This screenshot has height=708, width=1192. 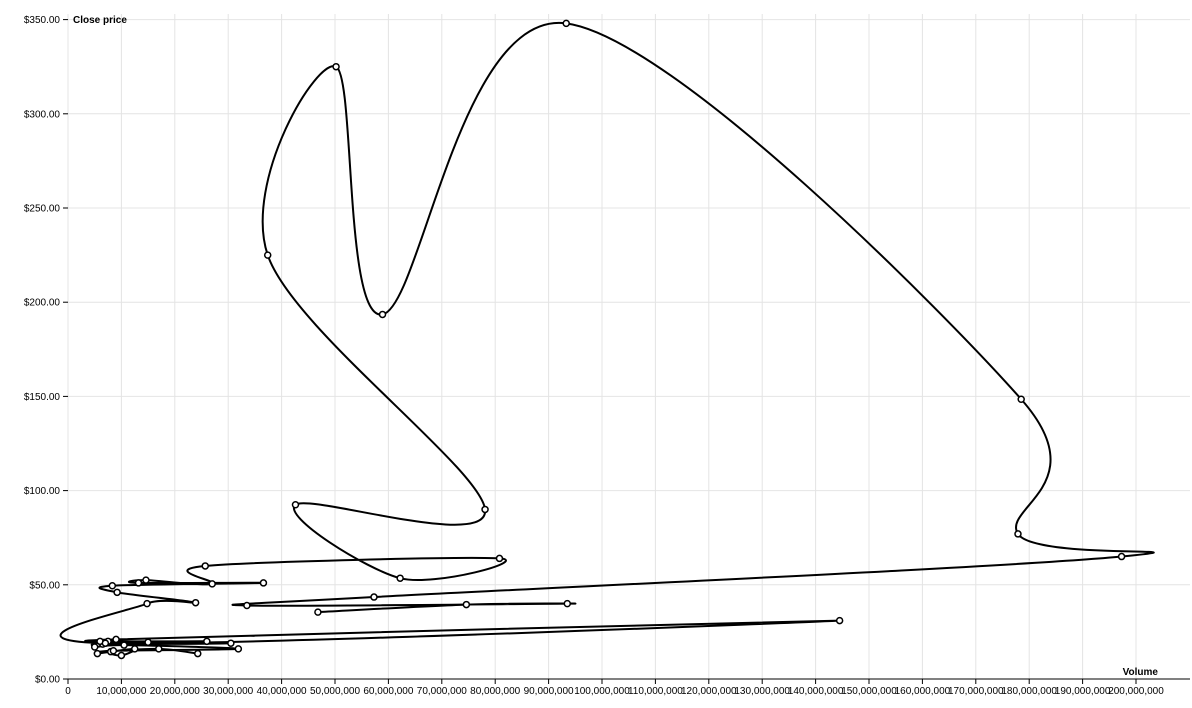 I want to click on x-tick-label: 120,000,000, so click(x=709, y=691).